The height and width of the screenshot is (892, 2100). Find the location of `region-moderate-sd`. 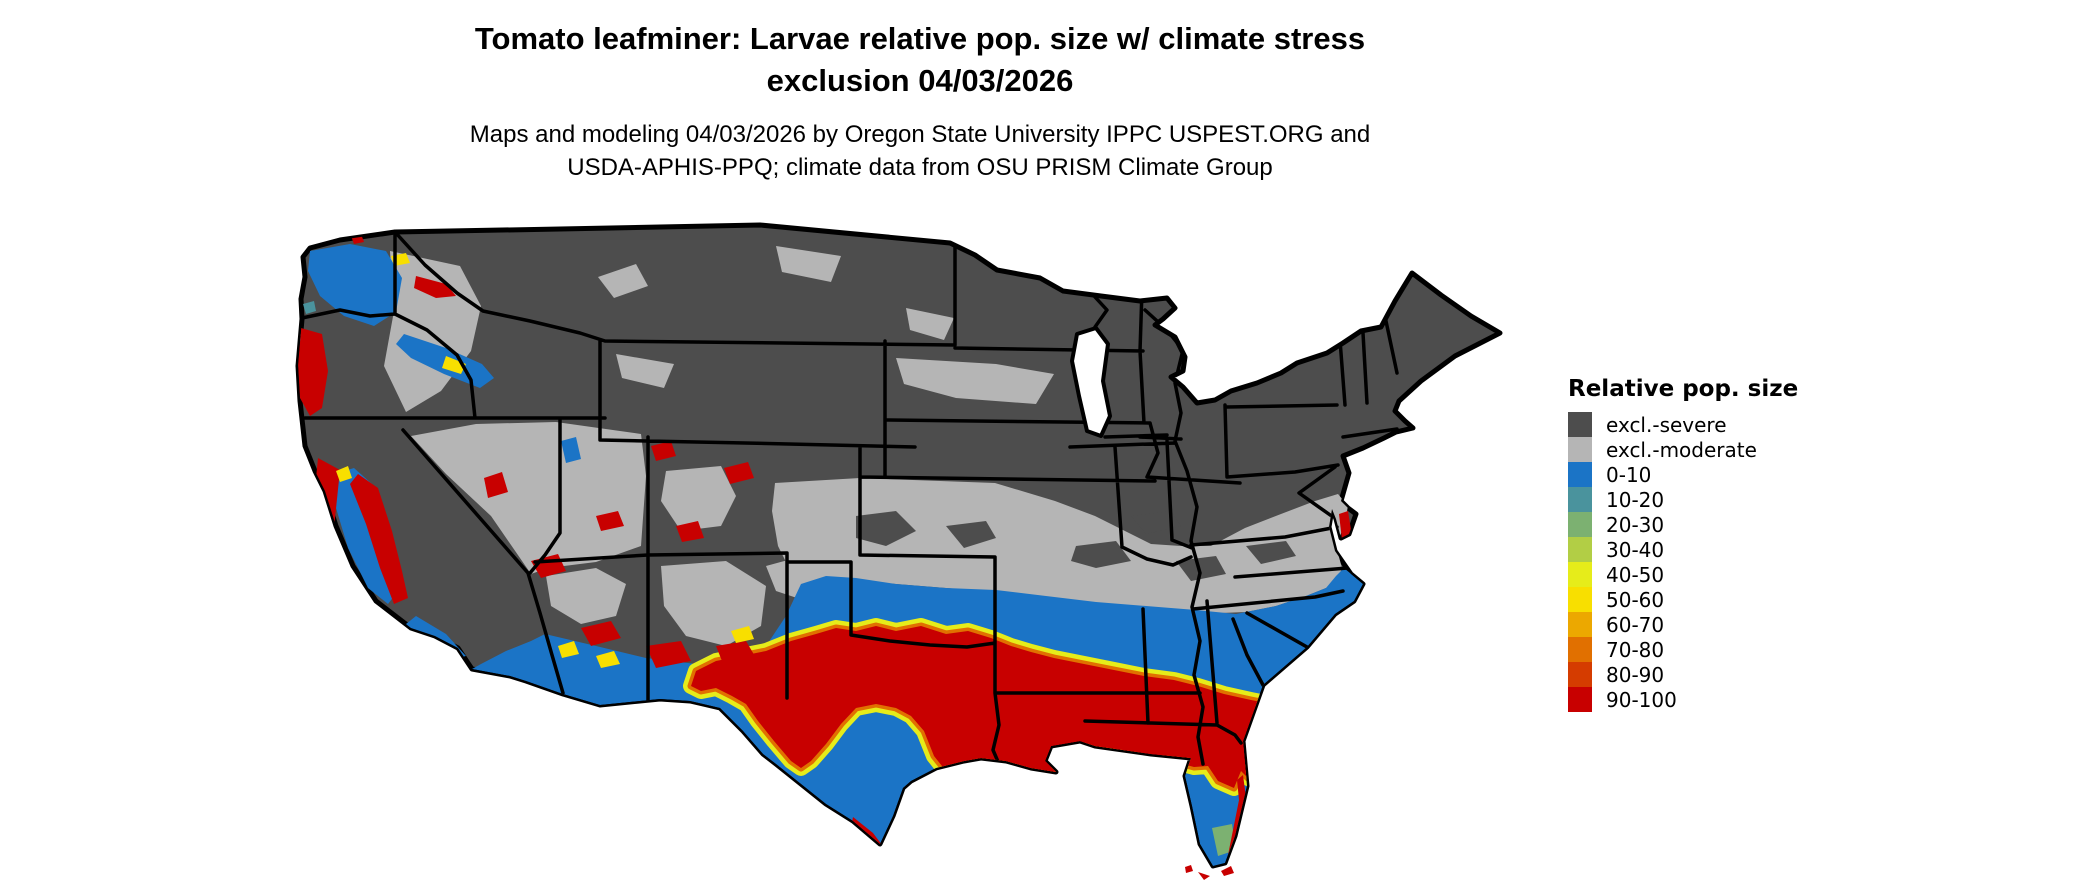

region-moderate-sd is located at coordinates (975, 381).